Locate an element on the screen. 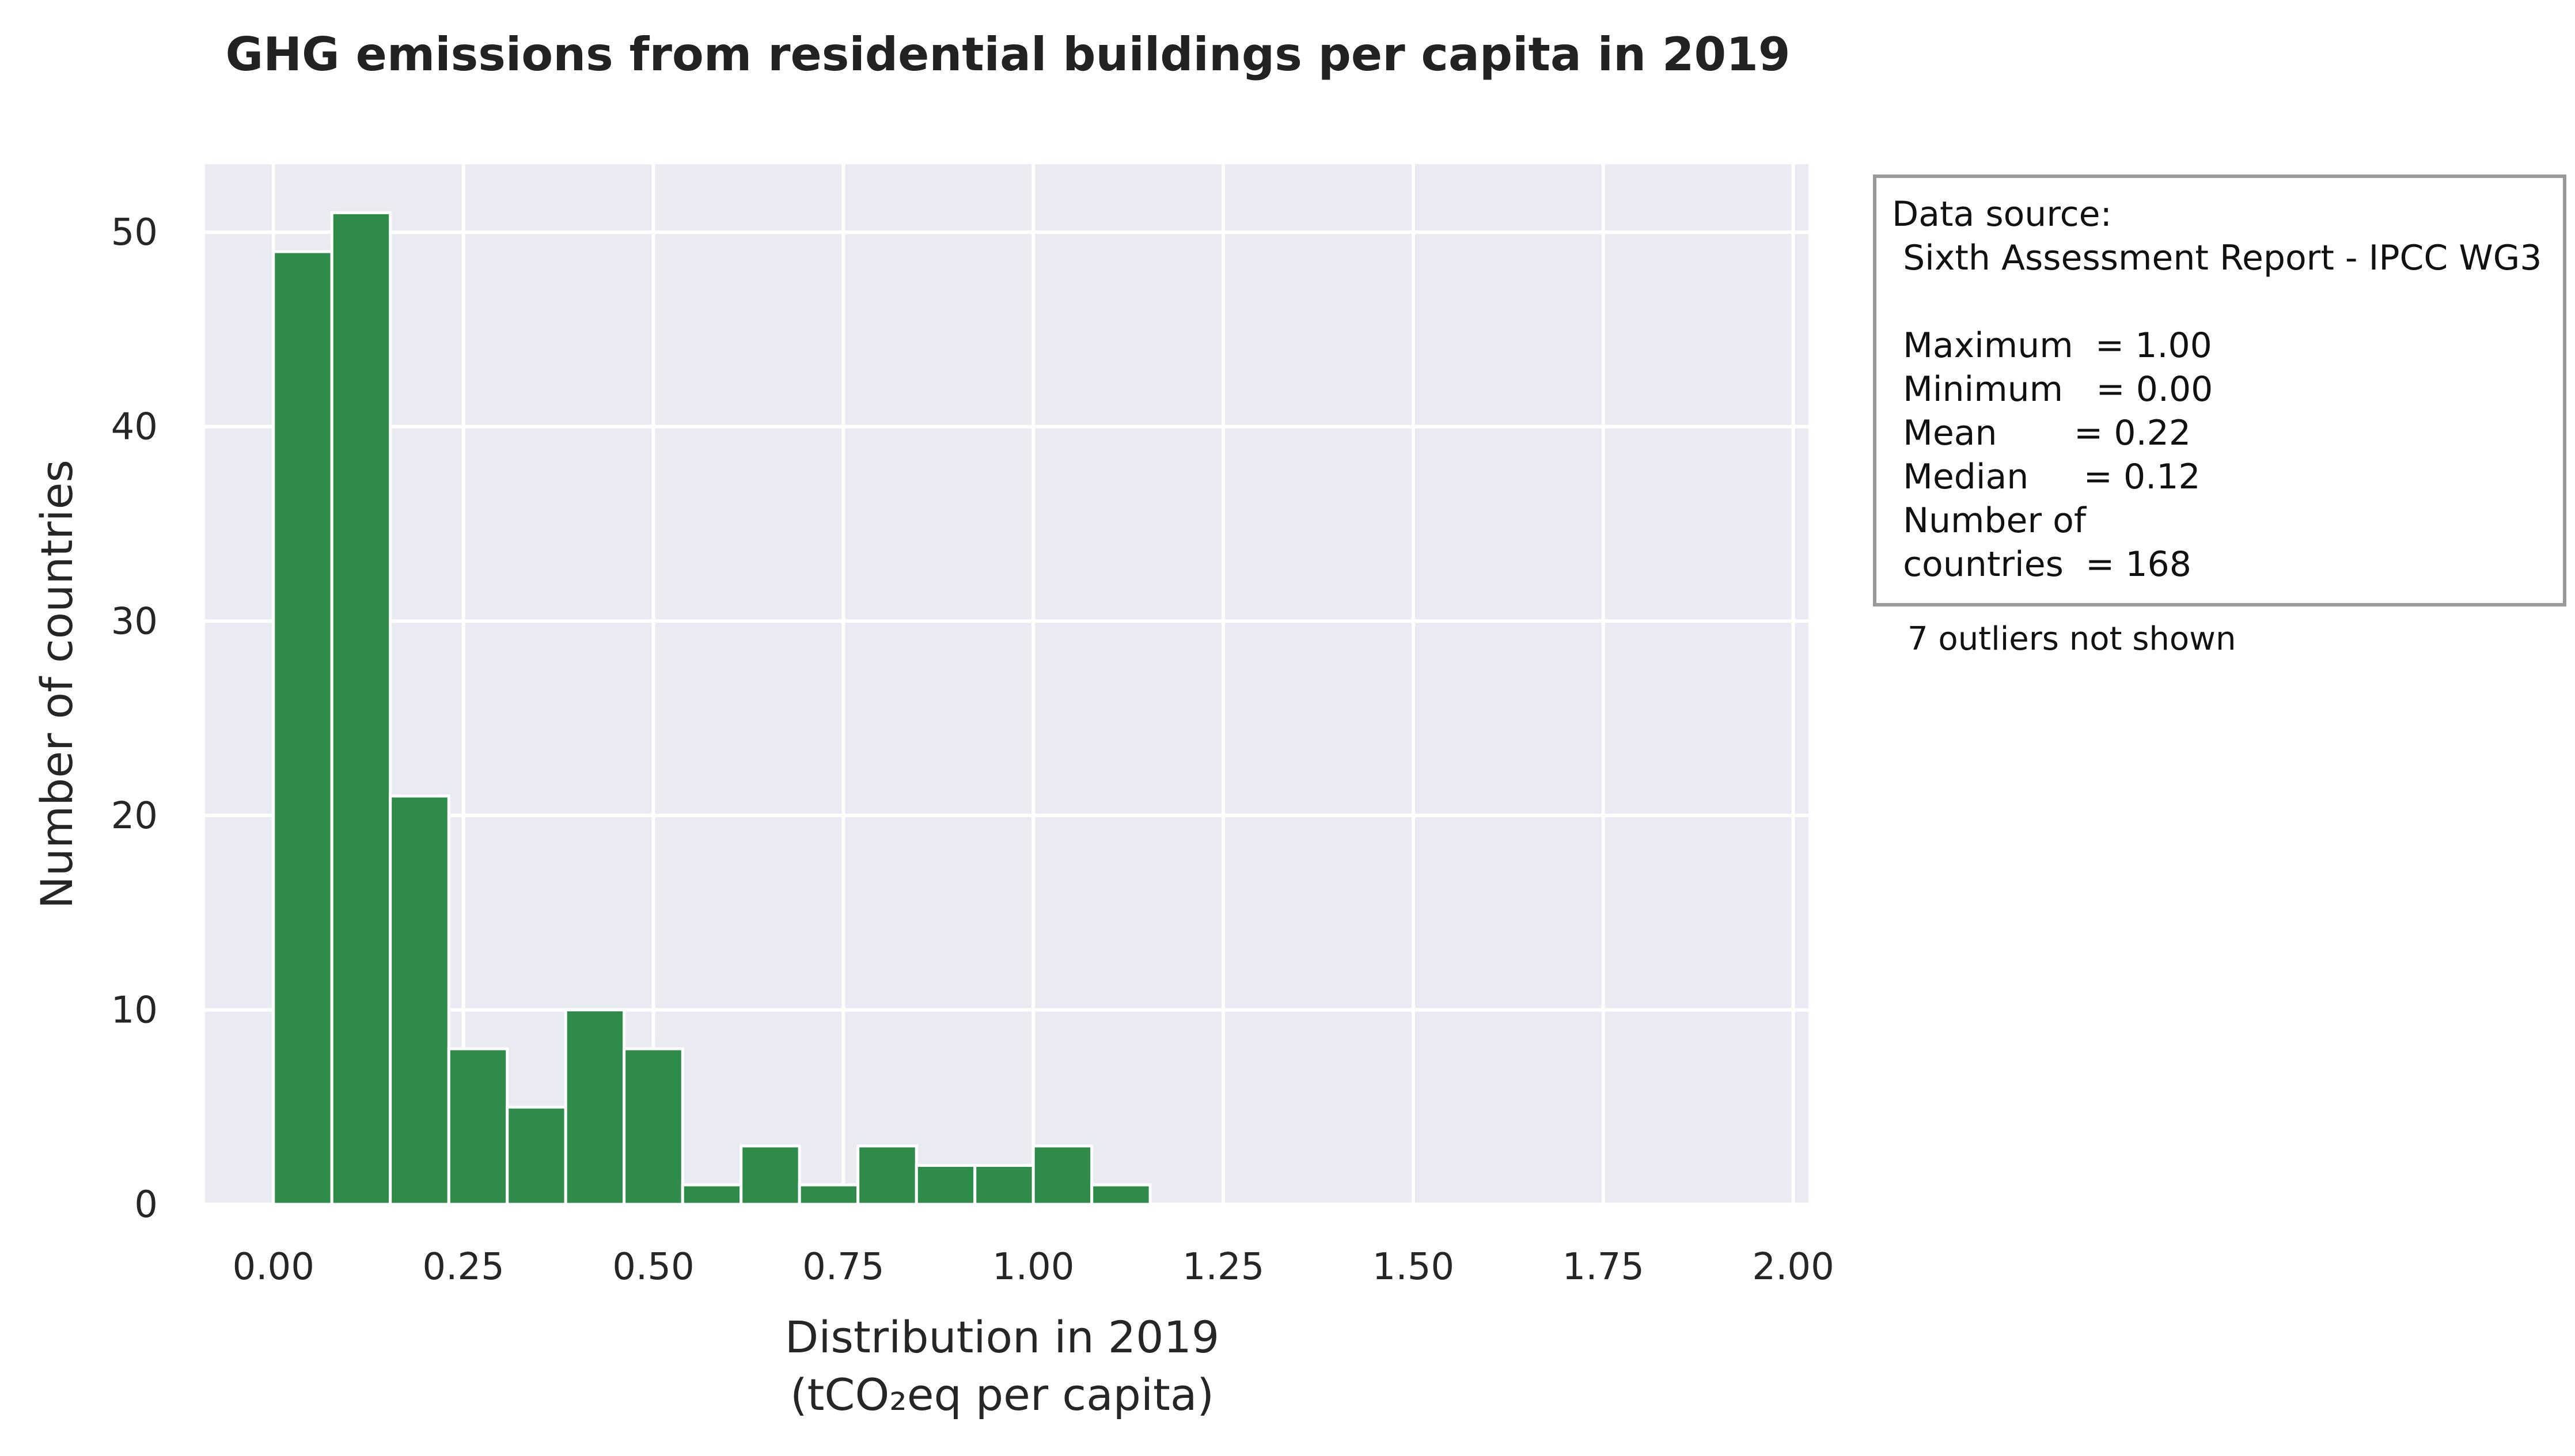 The height and width of the screenshot is (1456, 2575). stats-box is located at coordinates (2219, 390).